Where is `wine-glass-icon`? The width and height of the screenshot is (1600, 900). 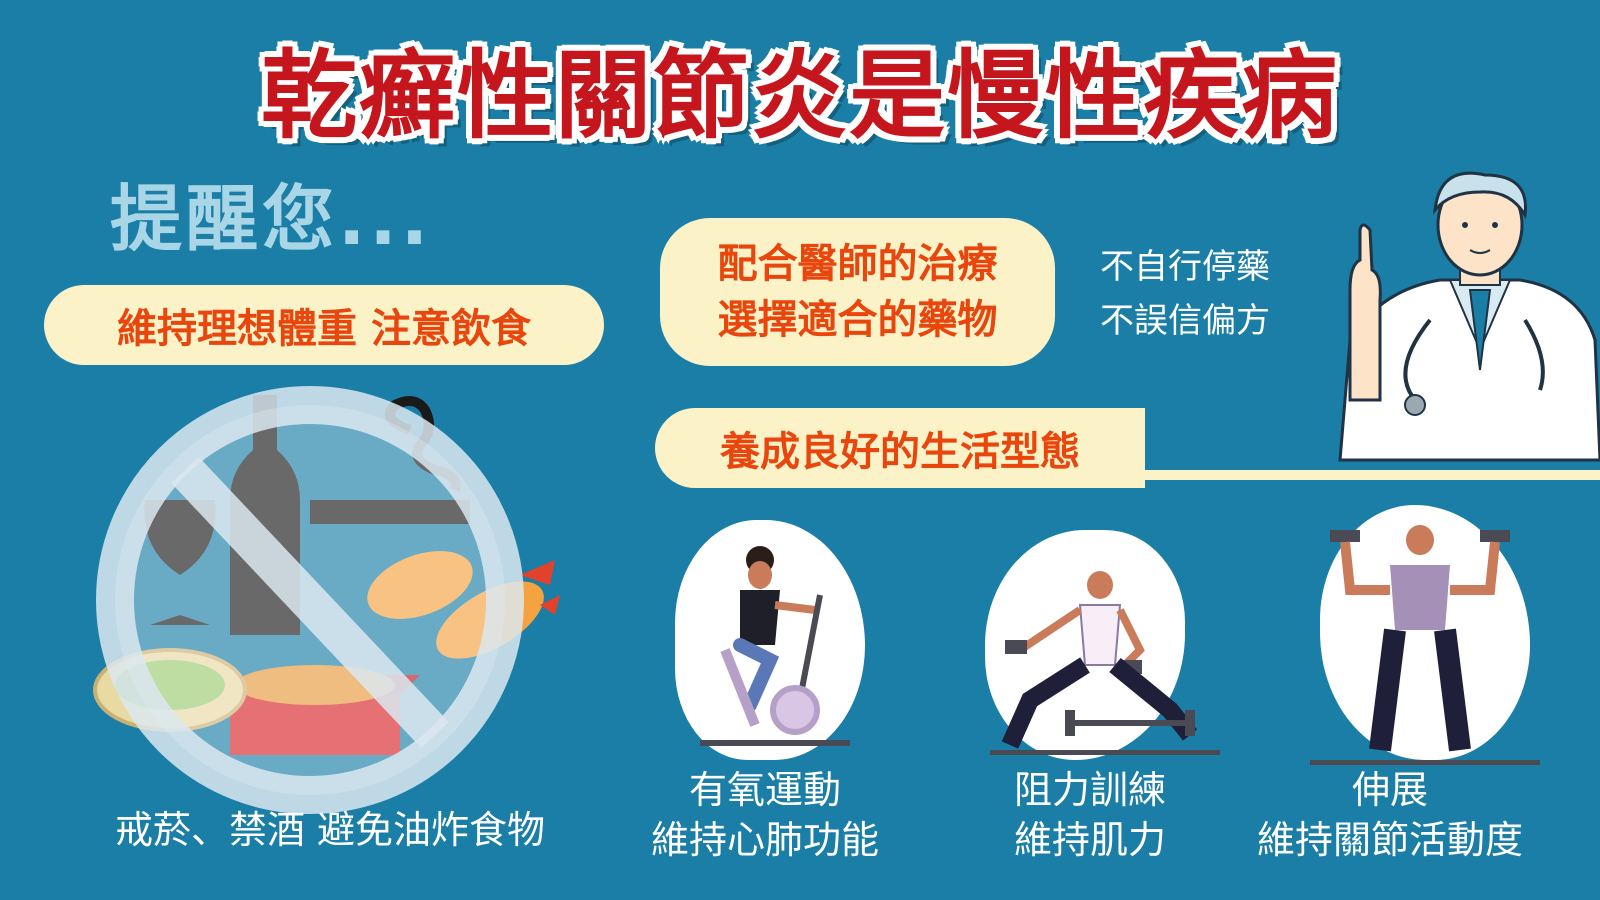
wine-glass-icon is located at coordinates (180, 562).